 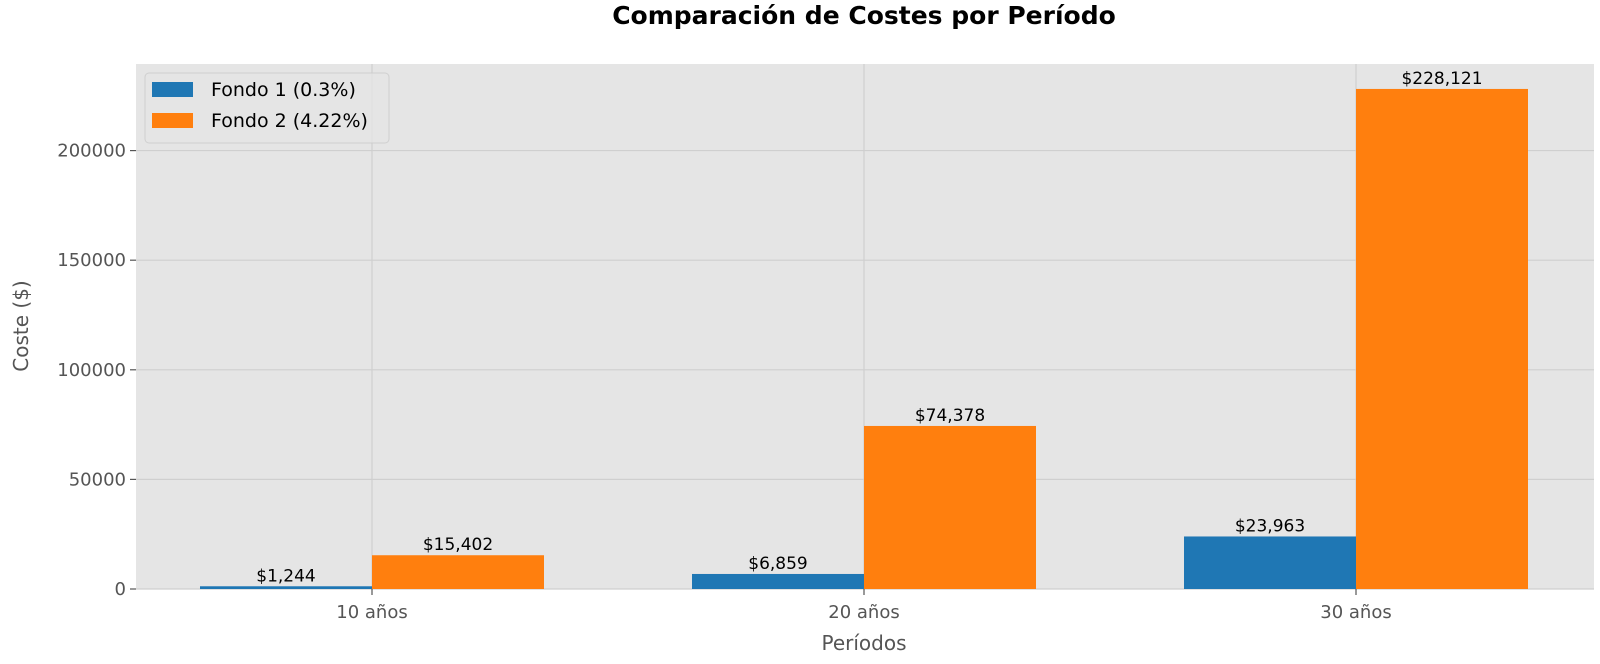 I want to click on legend: Fondo 1 (0.3%) Fondo 2 (4.22%), so click(x=267, y=108).